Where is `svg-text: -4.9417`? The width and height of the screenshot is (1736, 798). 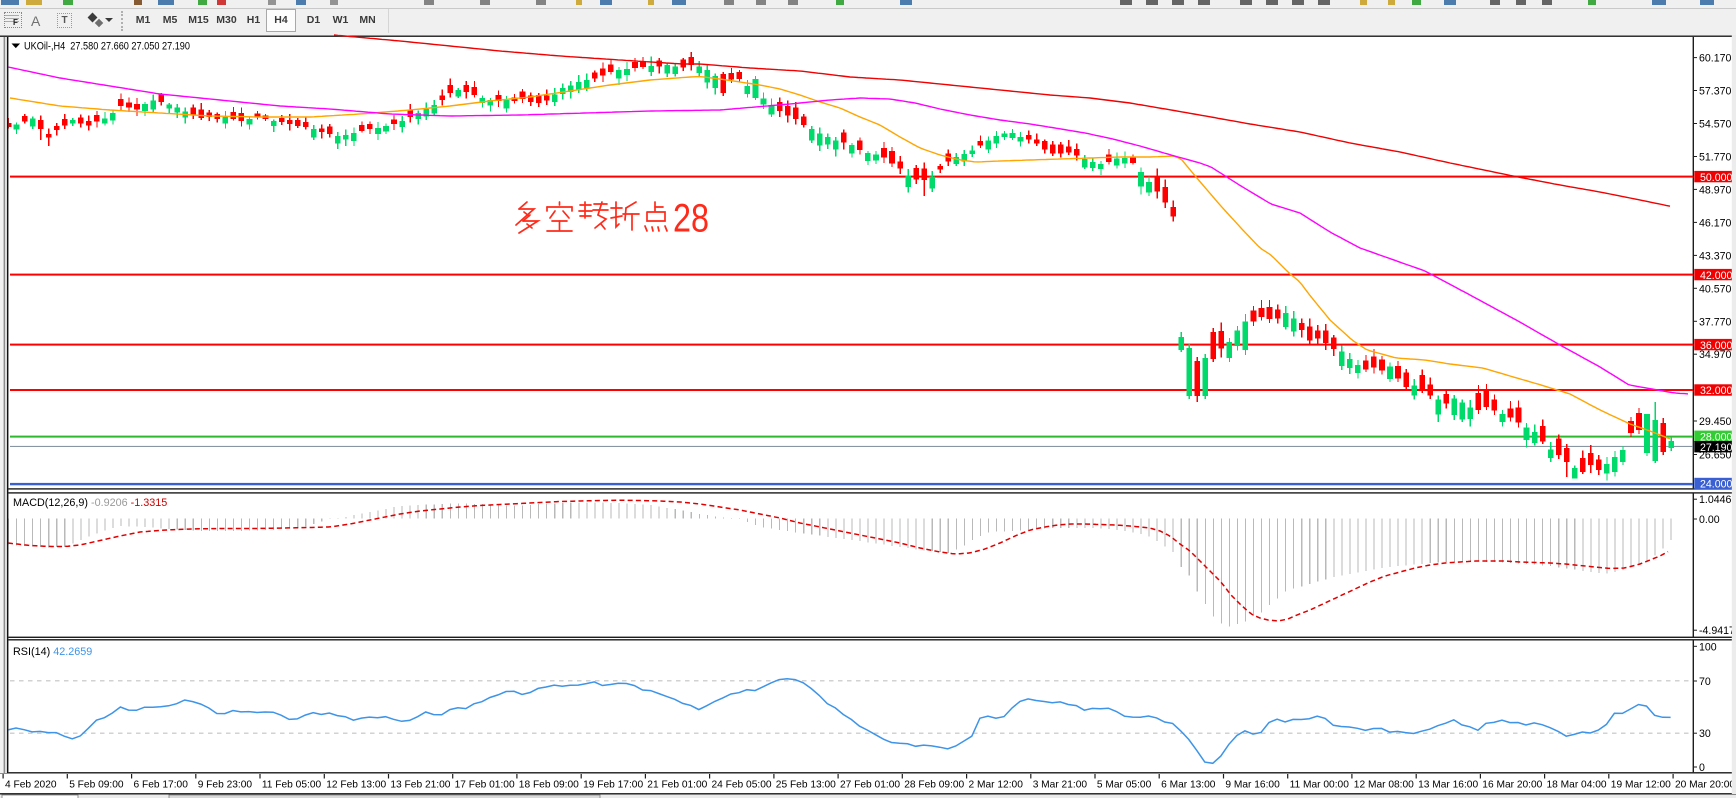
svg-text: -4.9417 is located at coordinates (1717, 631).